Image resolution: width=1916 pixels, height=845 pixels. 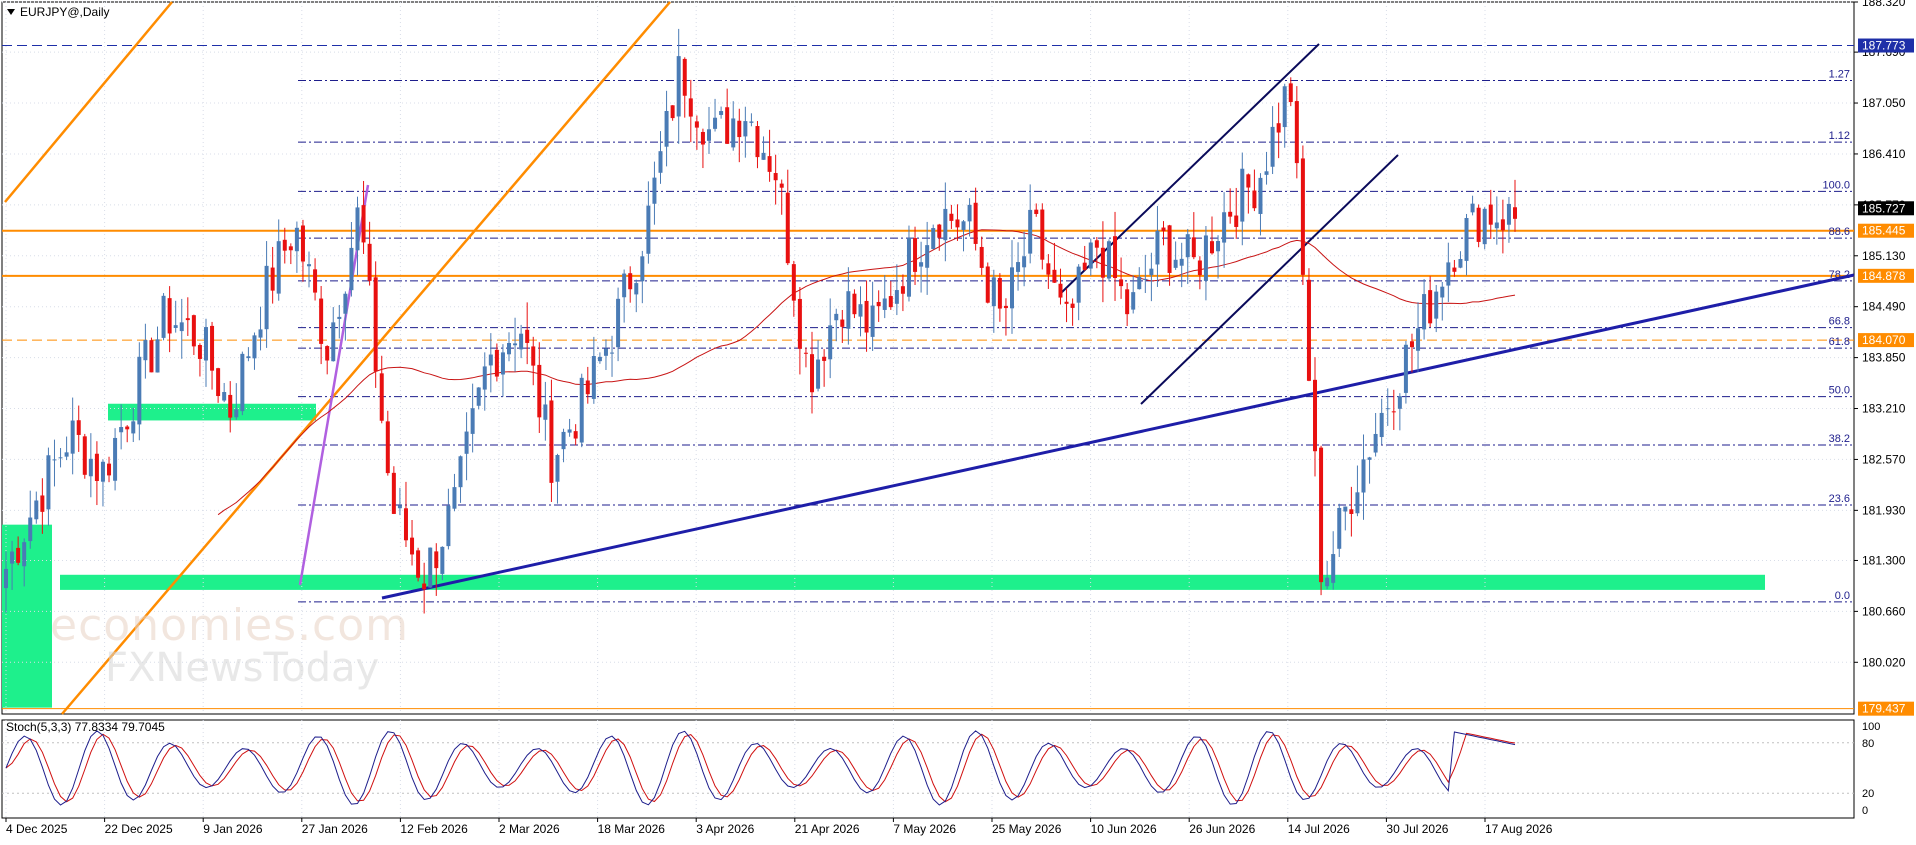 What do you see at coordinates (912, 582) in the screenshot?
I see `support-zone` at bounding box center [912, 582].